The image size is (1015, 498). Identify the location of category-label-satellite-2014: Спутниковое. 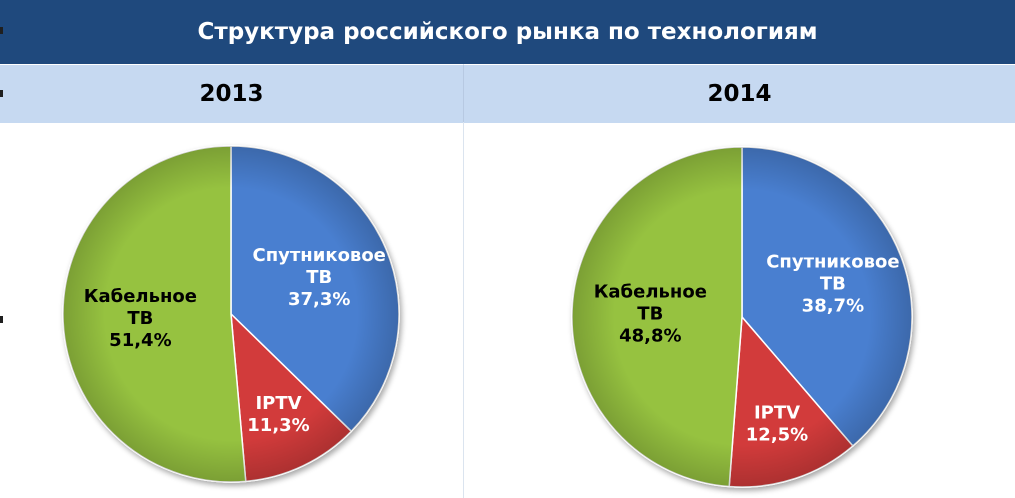
(832, 261).